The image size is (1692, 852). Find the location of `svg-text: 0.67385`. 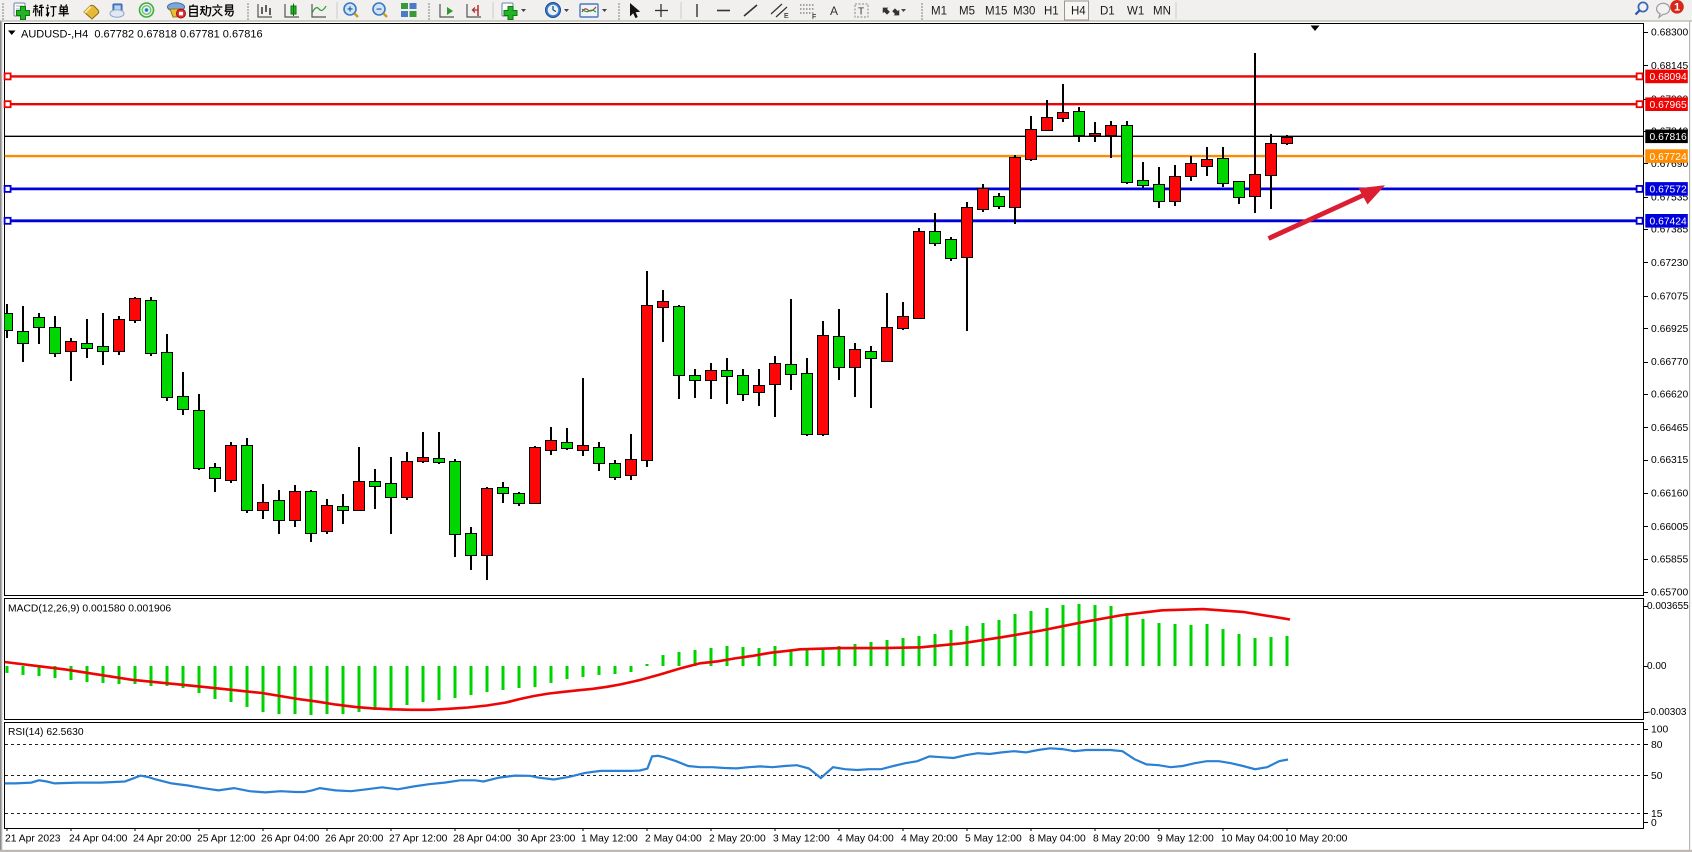

svg-text: 0.67385 is located at coordinates (1669, 230).